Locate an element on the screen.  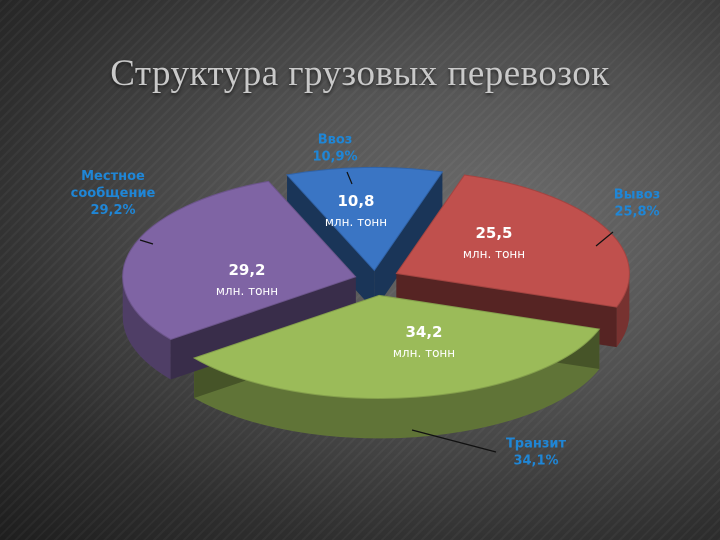
callout-vyvoz-line-1: 25,8% is located at coordinates (636, 212).